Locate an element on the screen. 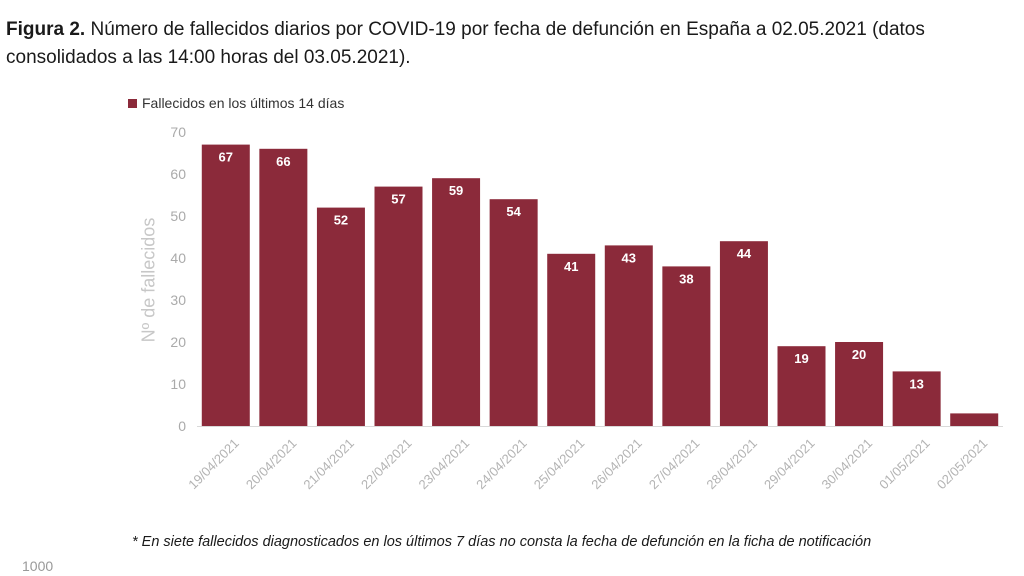  data-label: 20 is located at coordinates (859, 354).